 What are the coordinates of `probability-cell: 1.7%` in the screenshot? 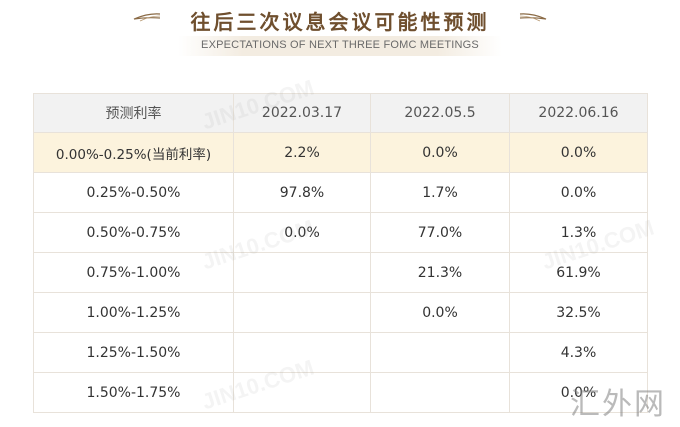 It's located at (440, 192).